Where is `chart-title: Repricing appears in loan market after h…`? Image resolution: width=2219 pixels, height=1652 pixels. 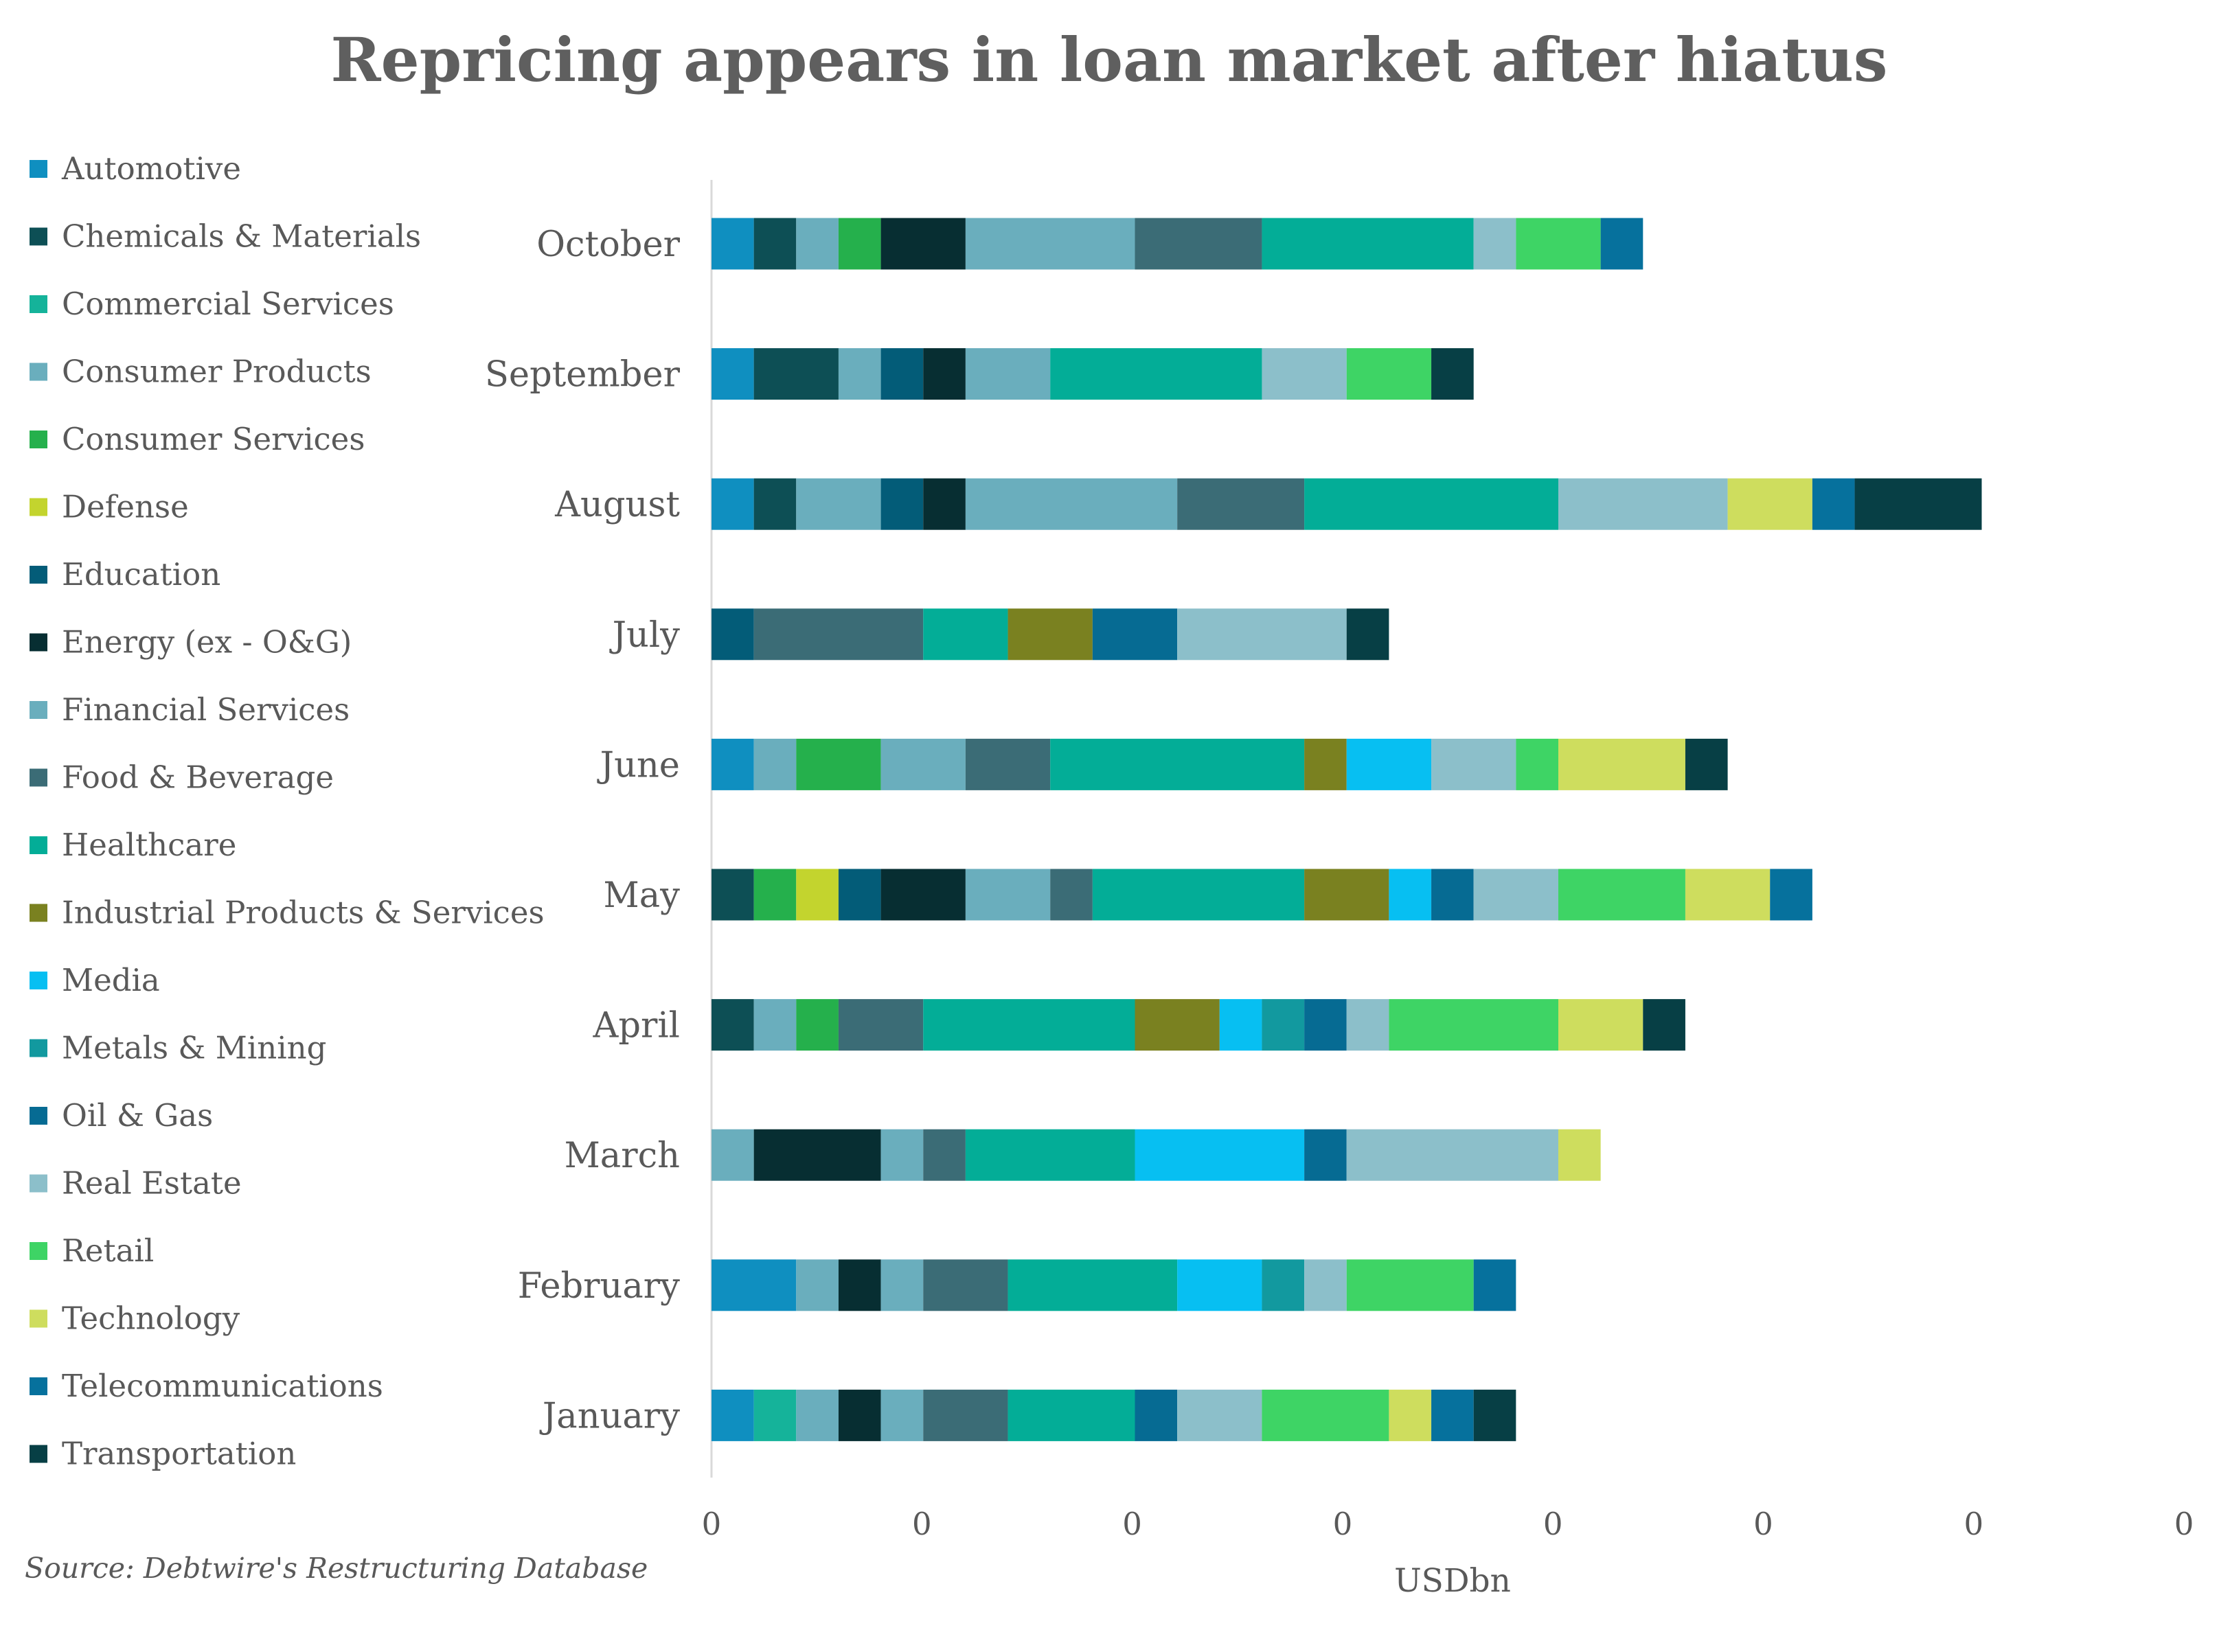
chart-title: Repricing appears in loan market after h… is located at coordinates (1109, 60).